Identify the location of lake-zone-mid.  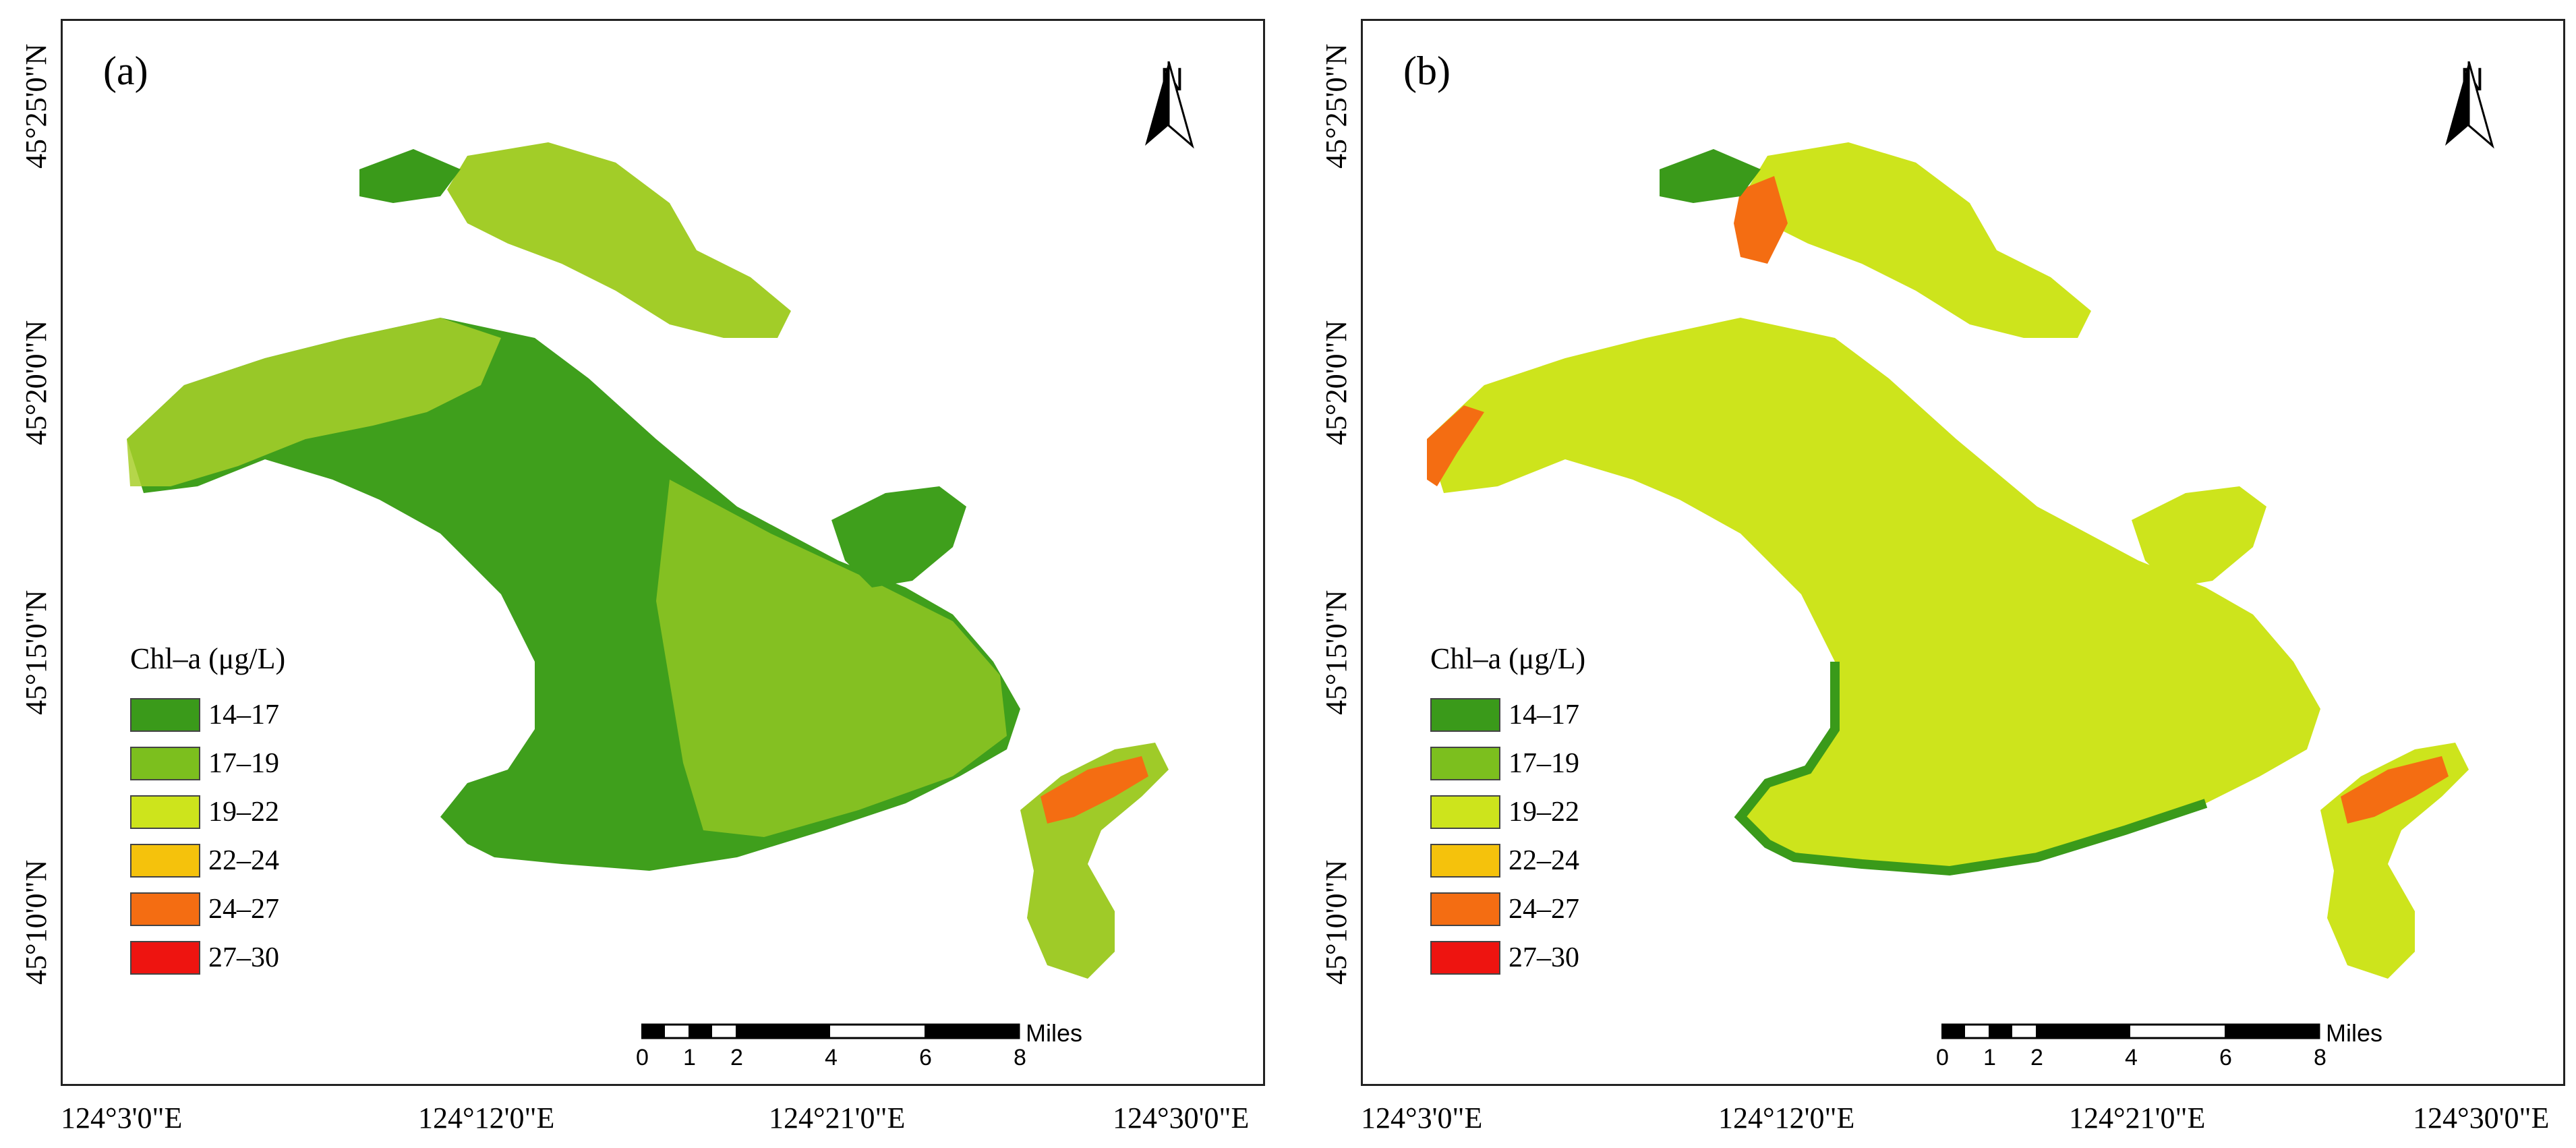
(831, 658).